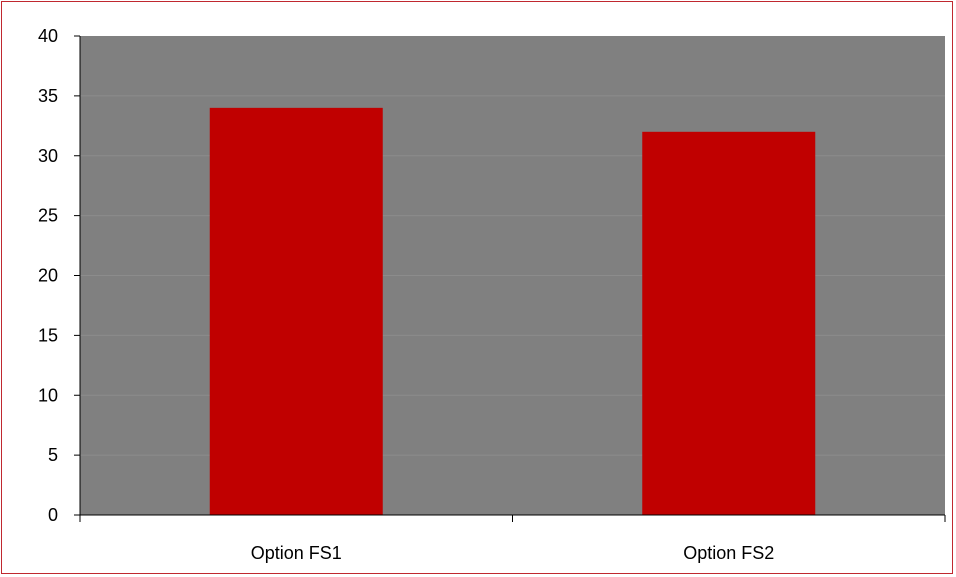 This screenshot has width=956, height=577. I want to click on x-tick-label: Option FS1, so click(296, 553).